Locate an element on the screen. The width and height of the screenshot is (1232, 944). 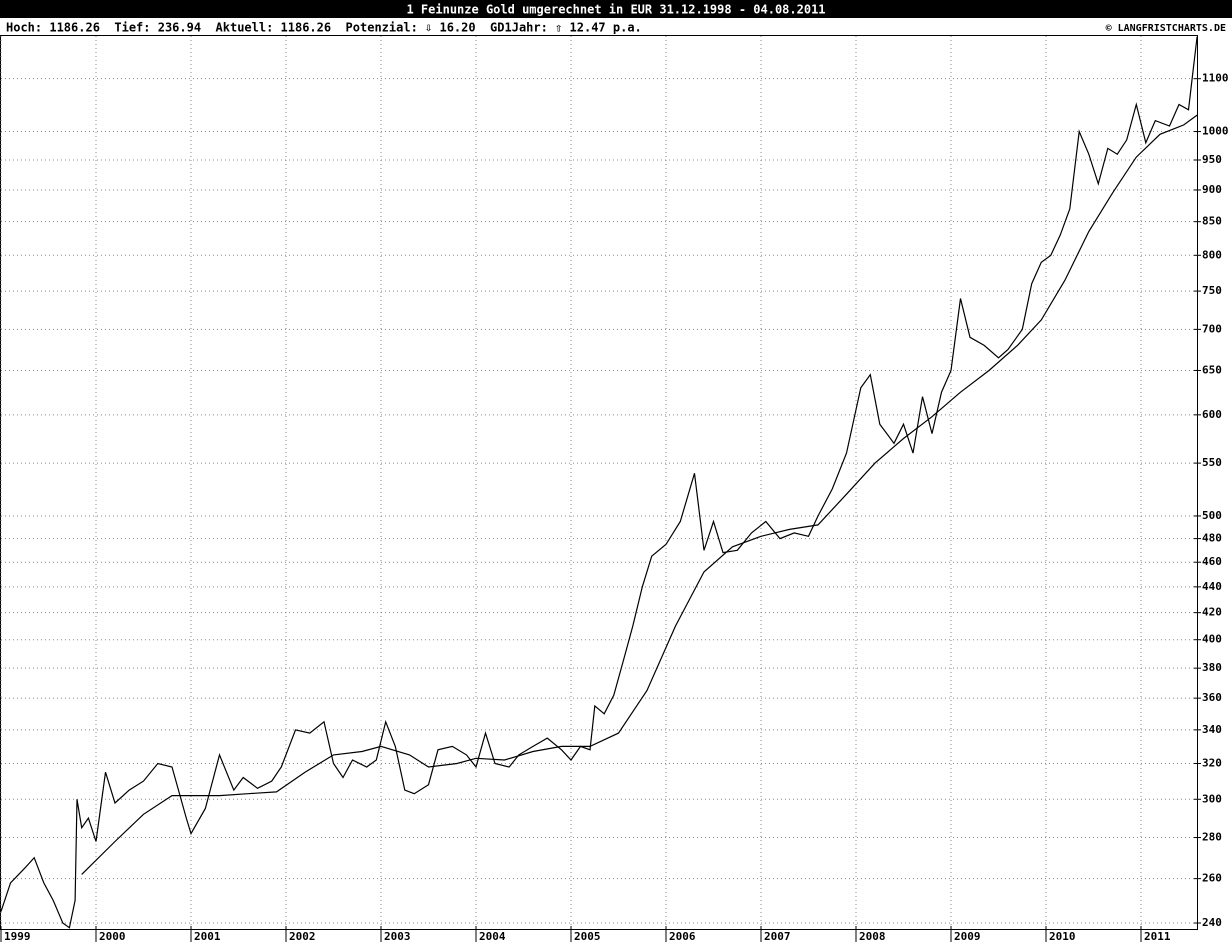
x-tick-label: 2000 is located at coordinates (112, 936).